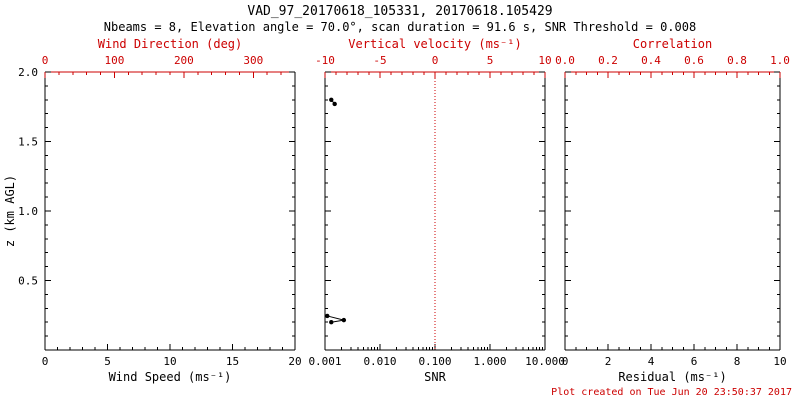 Image resolution: width=800 pixels, height=400 pixels. What do you see at coordinates (107, 361) in the screenshot?
I see `x-tick-label: 5` at bounding box center [107, 361].